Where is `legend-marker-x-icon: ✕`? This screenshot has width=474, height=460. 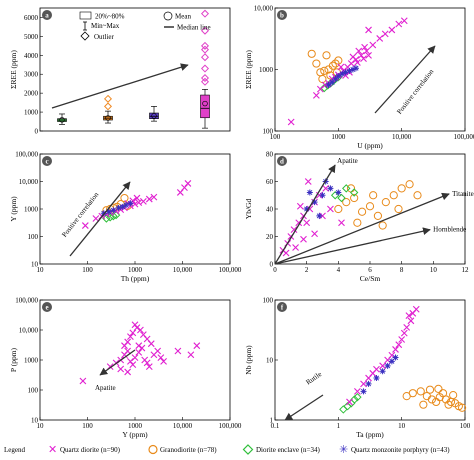 legend-marker-x-icon: ✕ is located at coordinates (52, 450).